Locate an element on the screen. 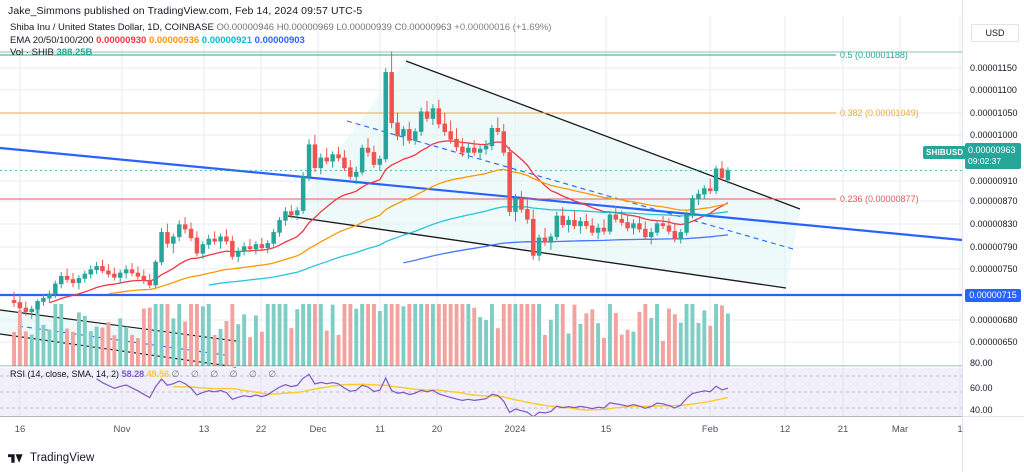  legend-change: +0.00000016 (+1.69%) is located at coordinates (503, 27).